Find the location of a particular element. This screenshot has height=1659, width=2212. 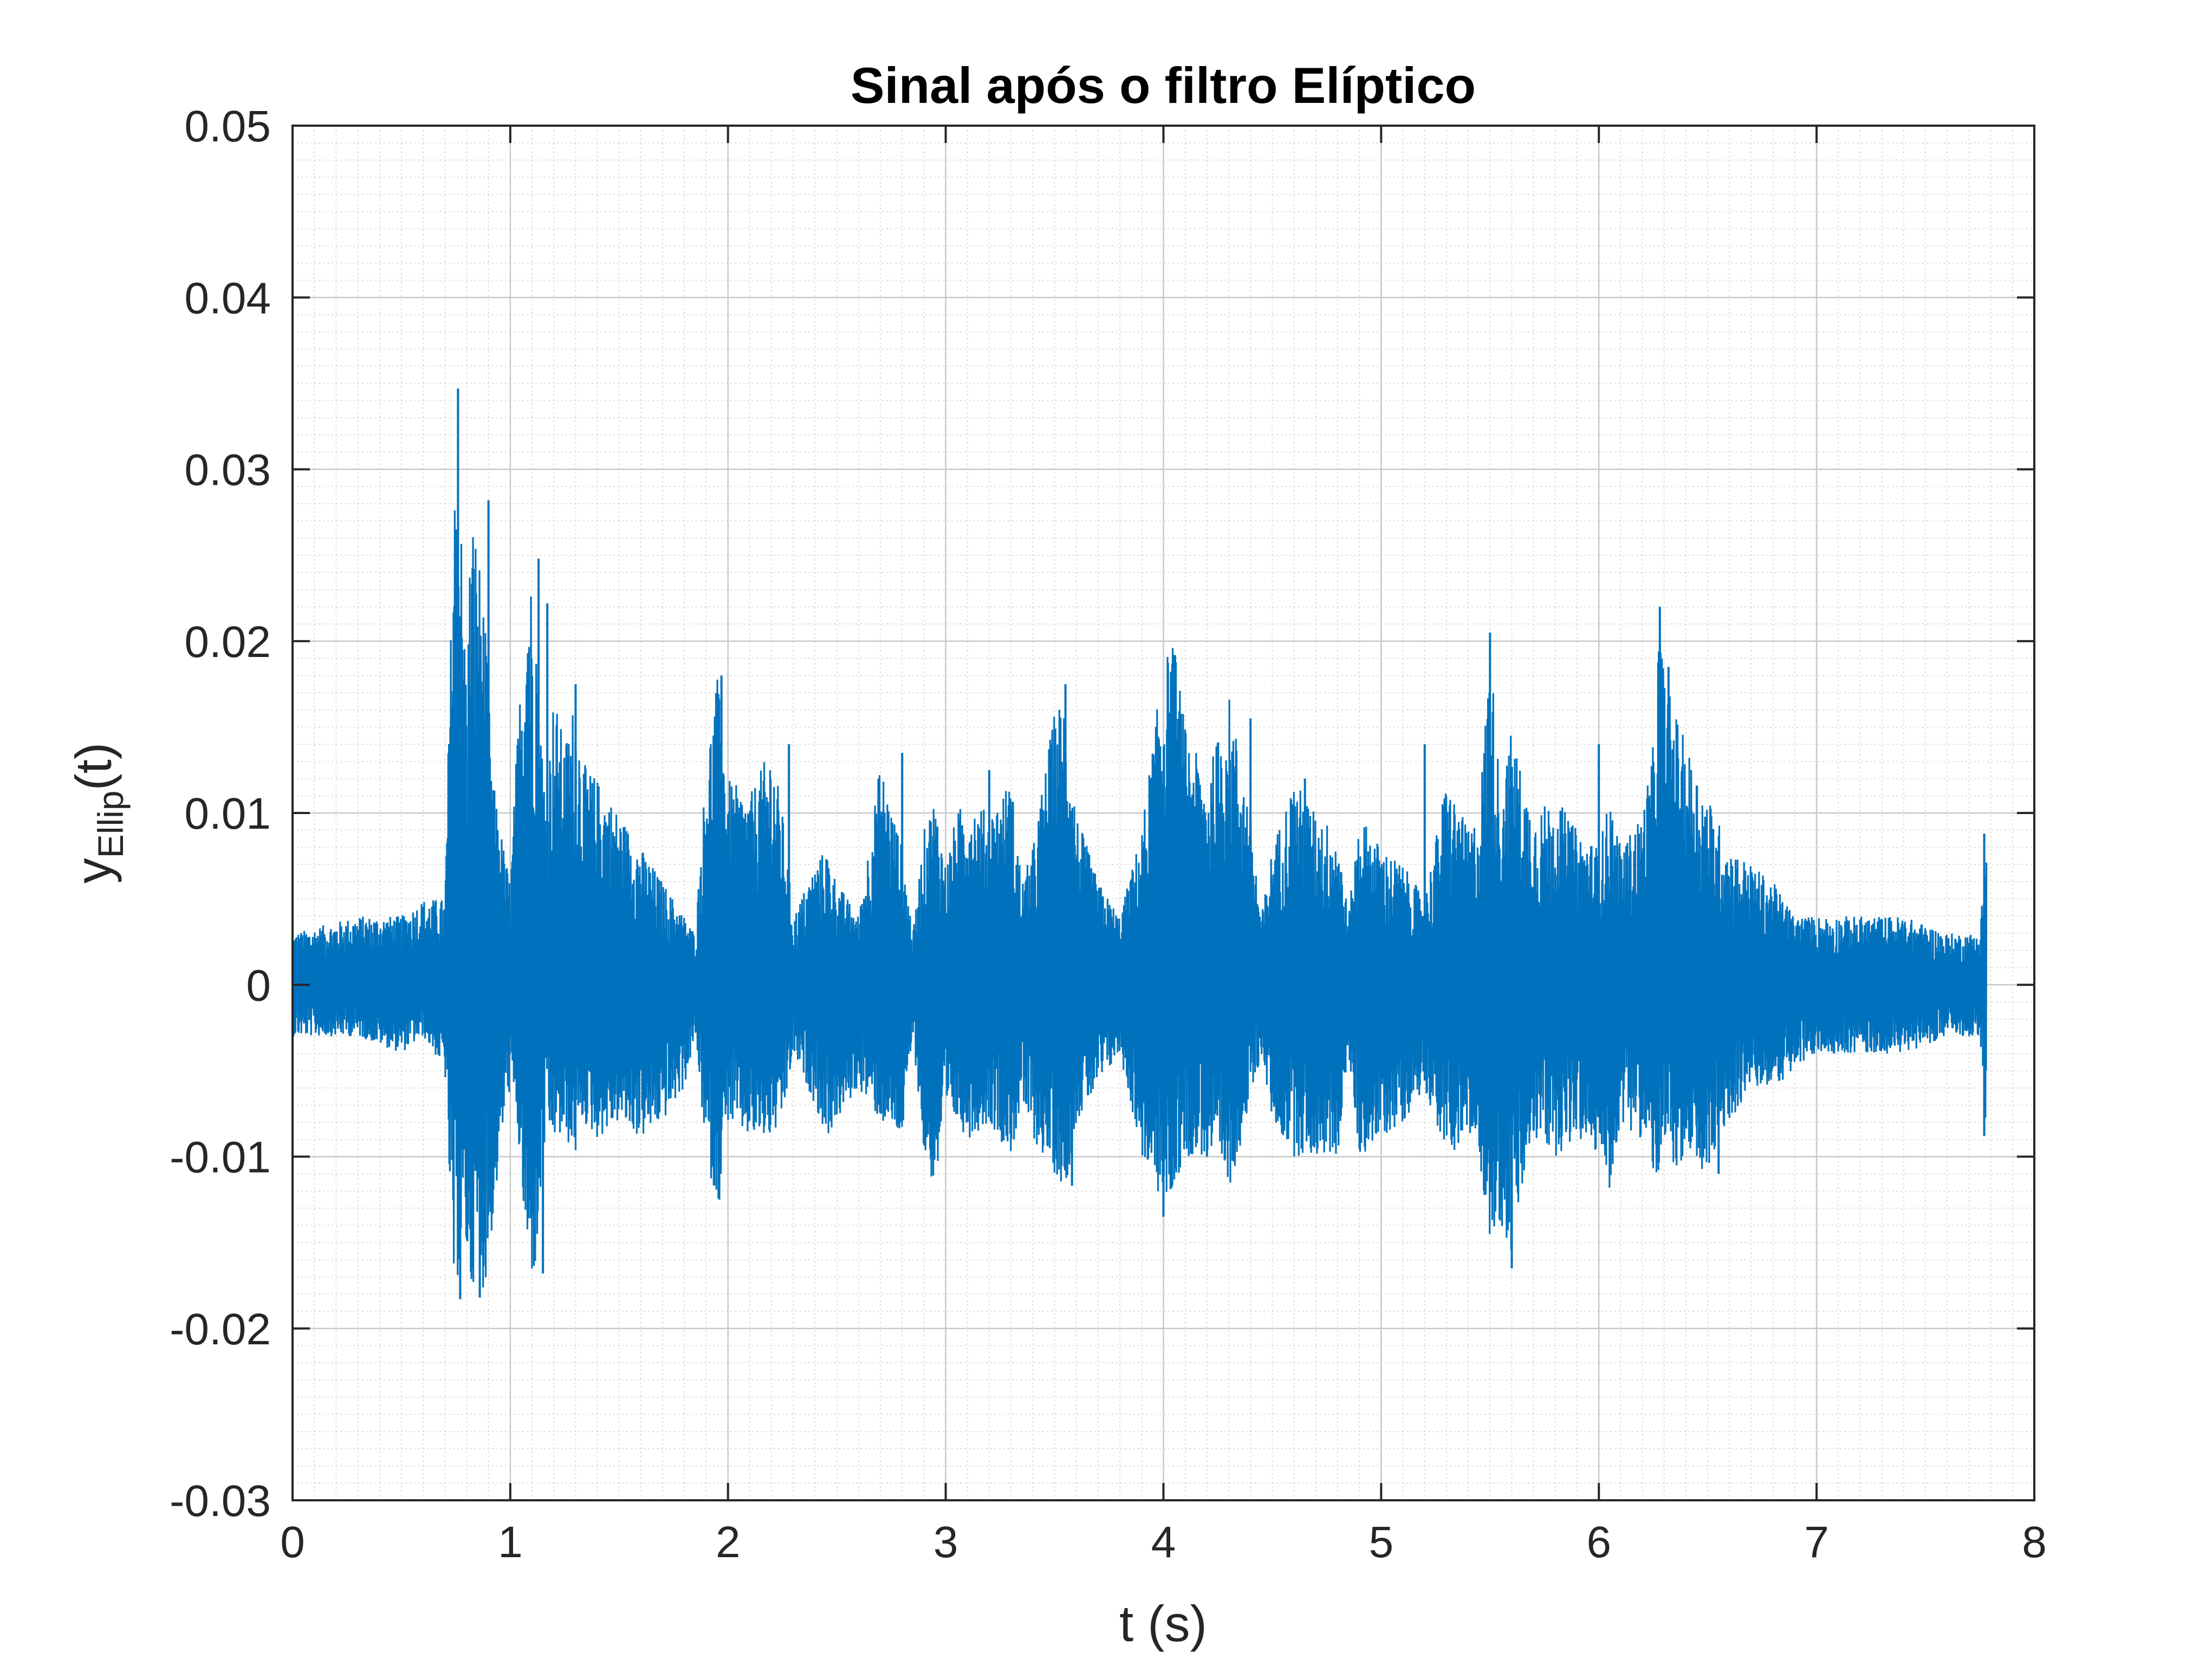

y-tick-label: 0.02 is located at coordinates (227, 642).